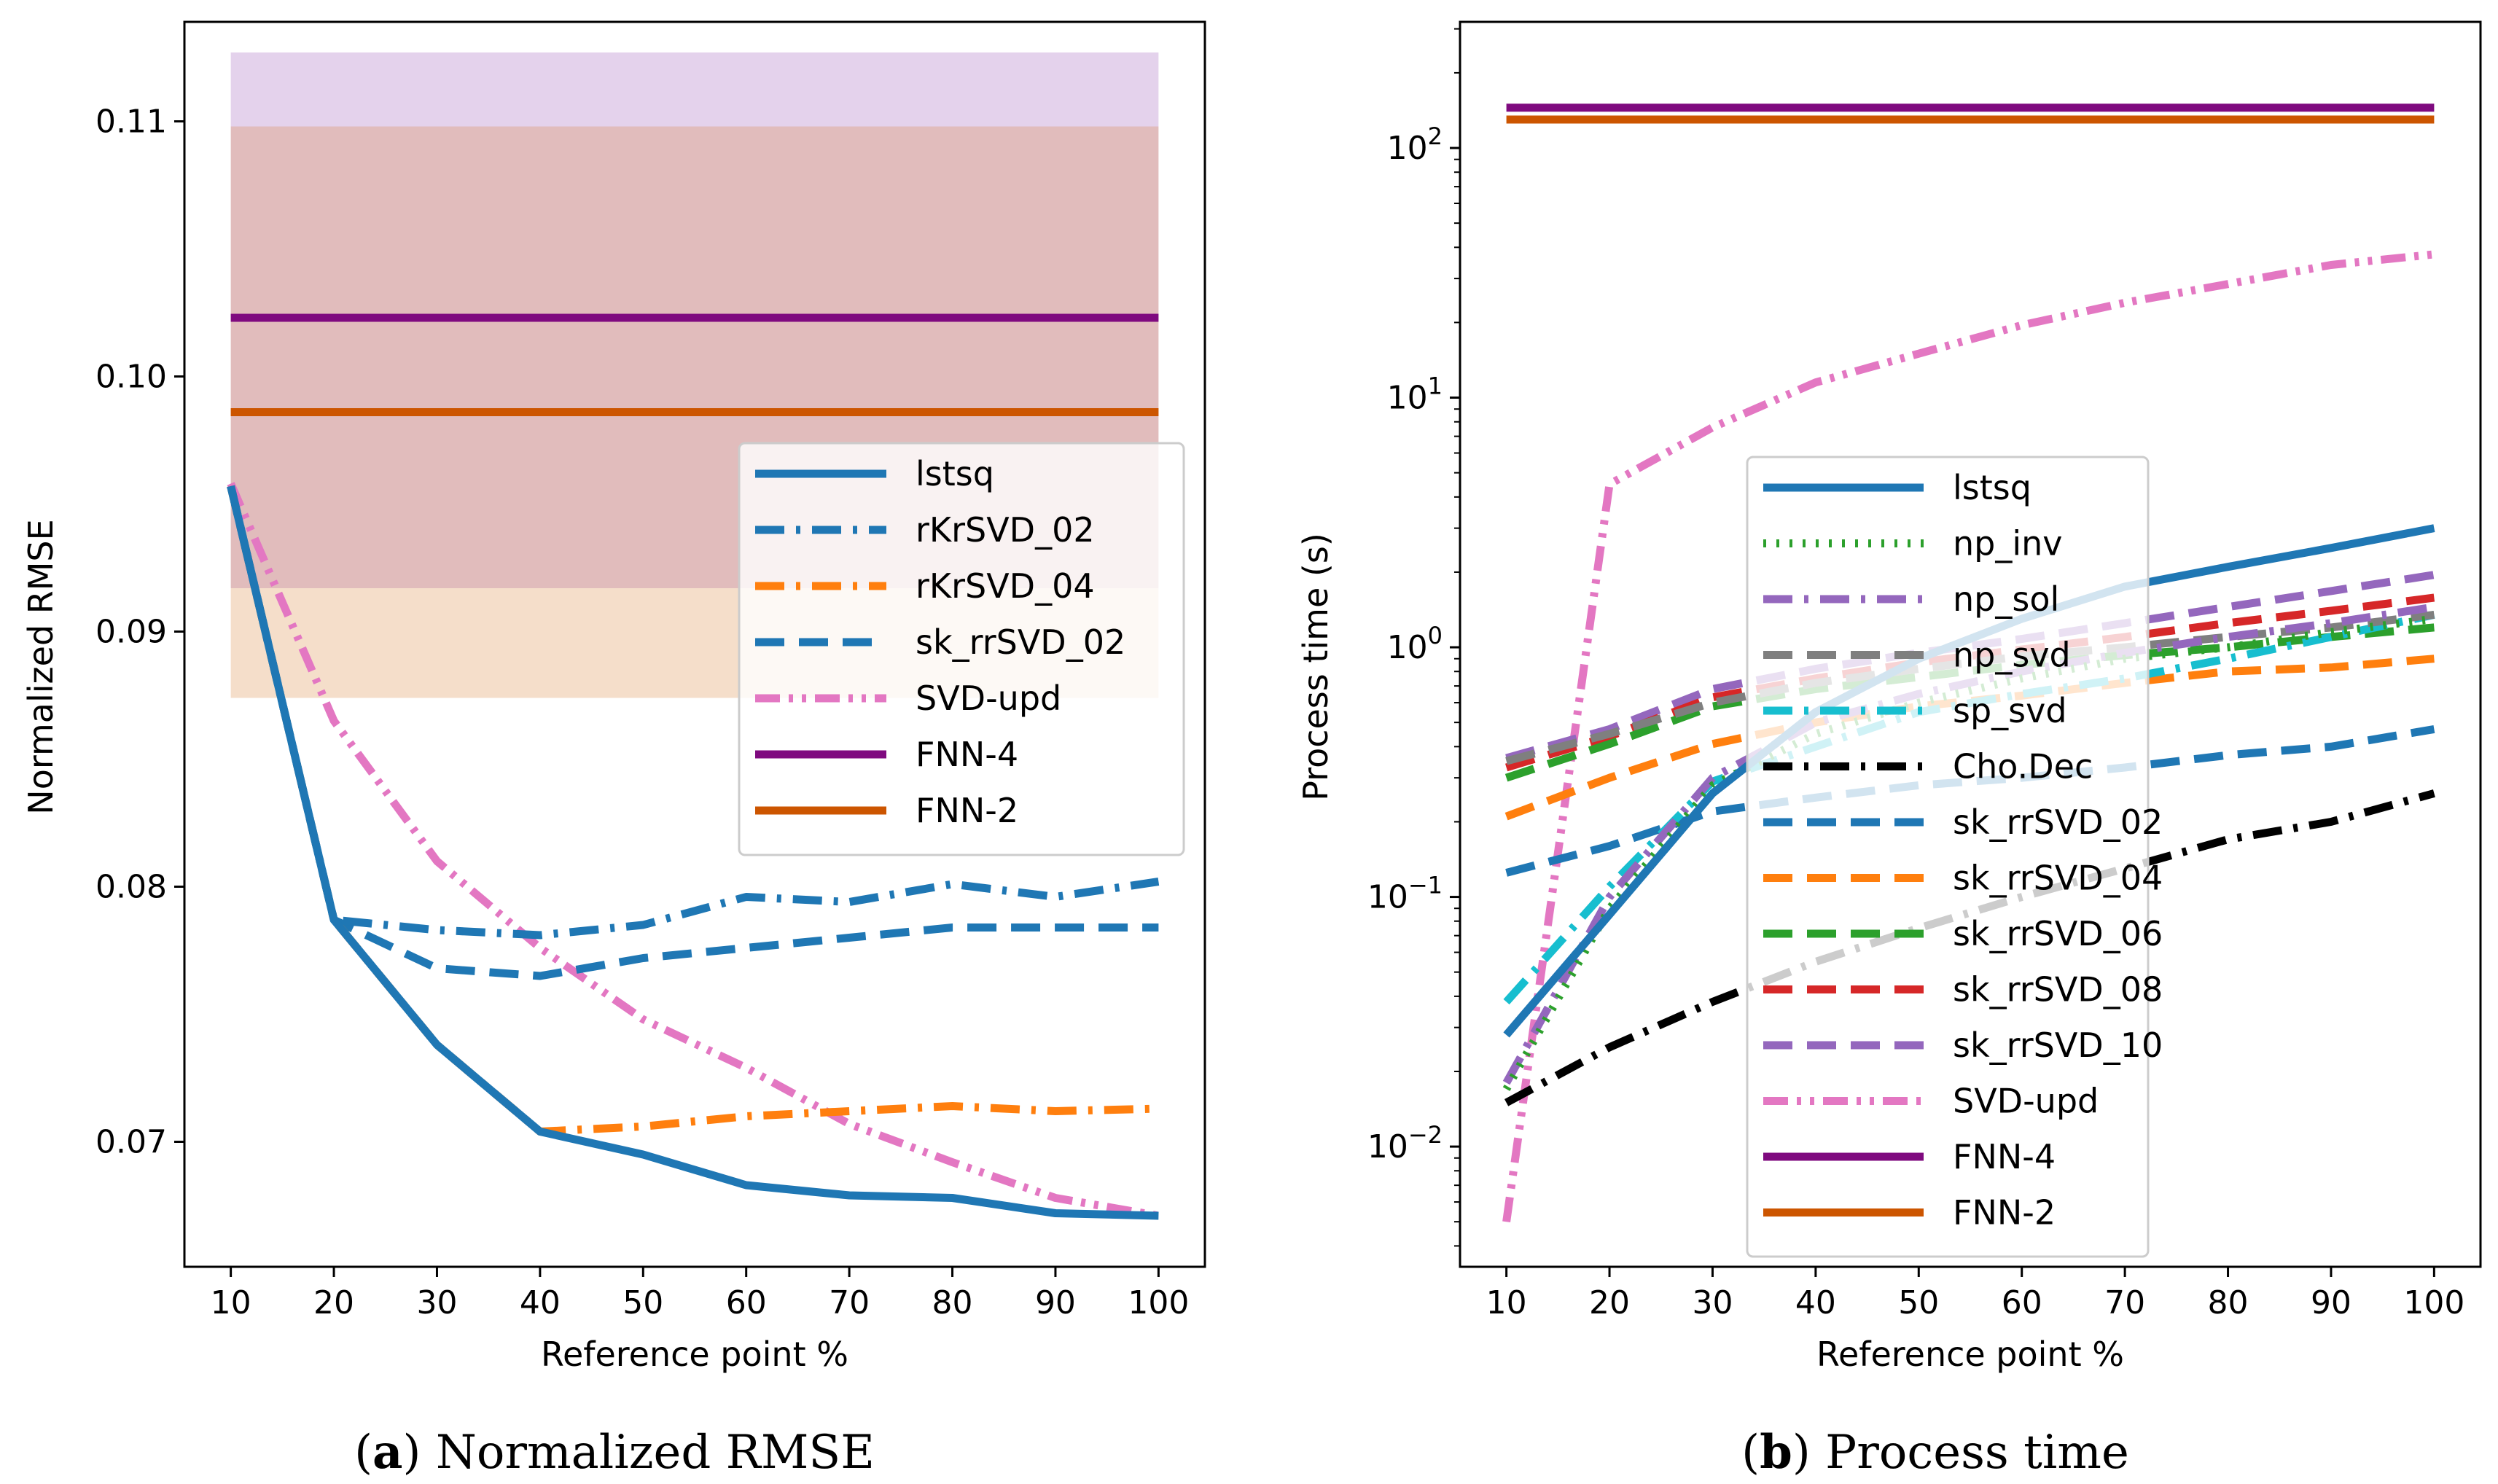 Image resolution: width=2498 pixels, height=1484 pixels. Describe the element at coordinates (2023, 766) in the screenshot. I see `legend-label: Cho.Dec` at that location.